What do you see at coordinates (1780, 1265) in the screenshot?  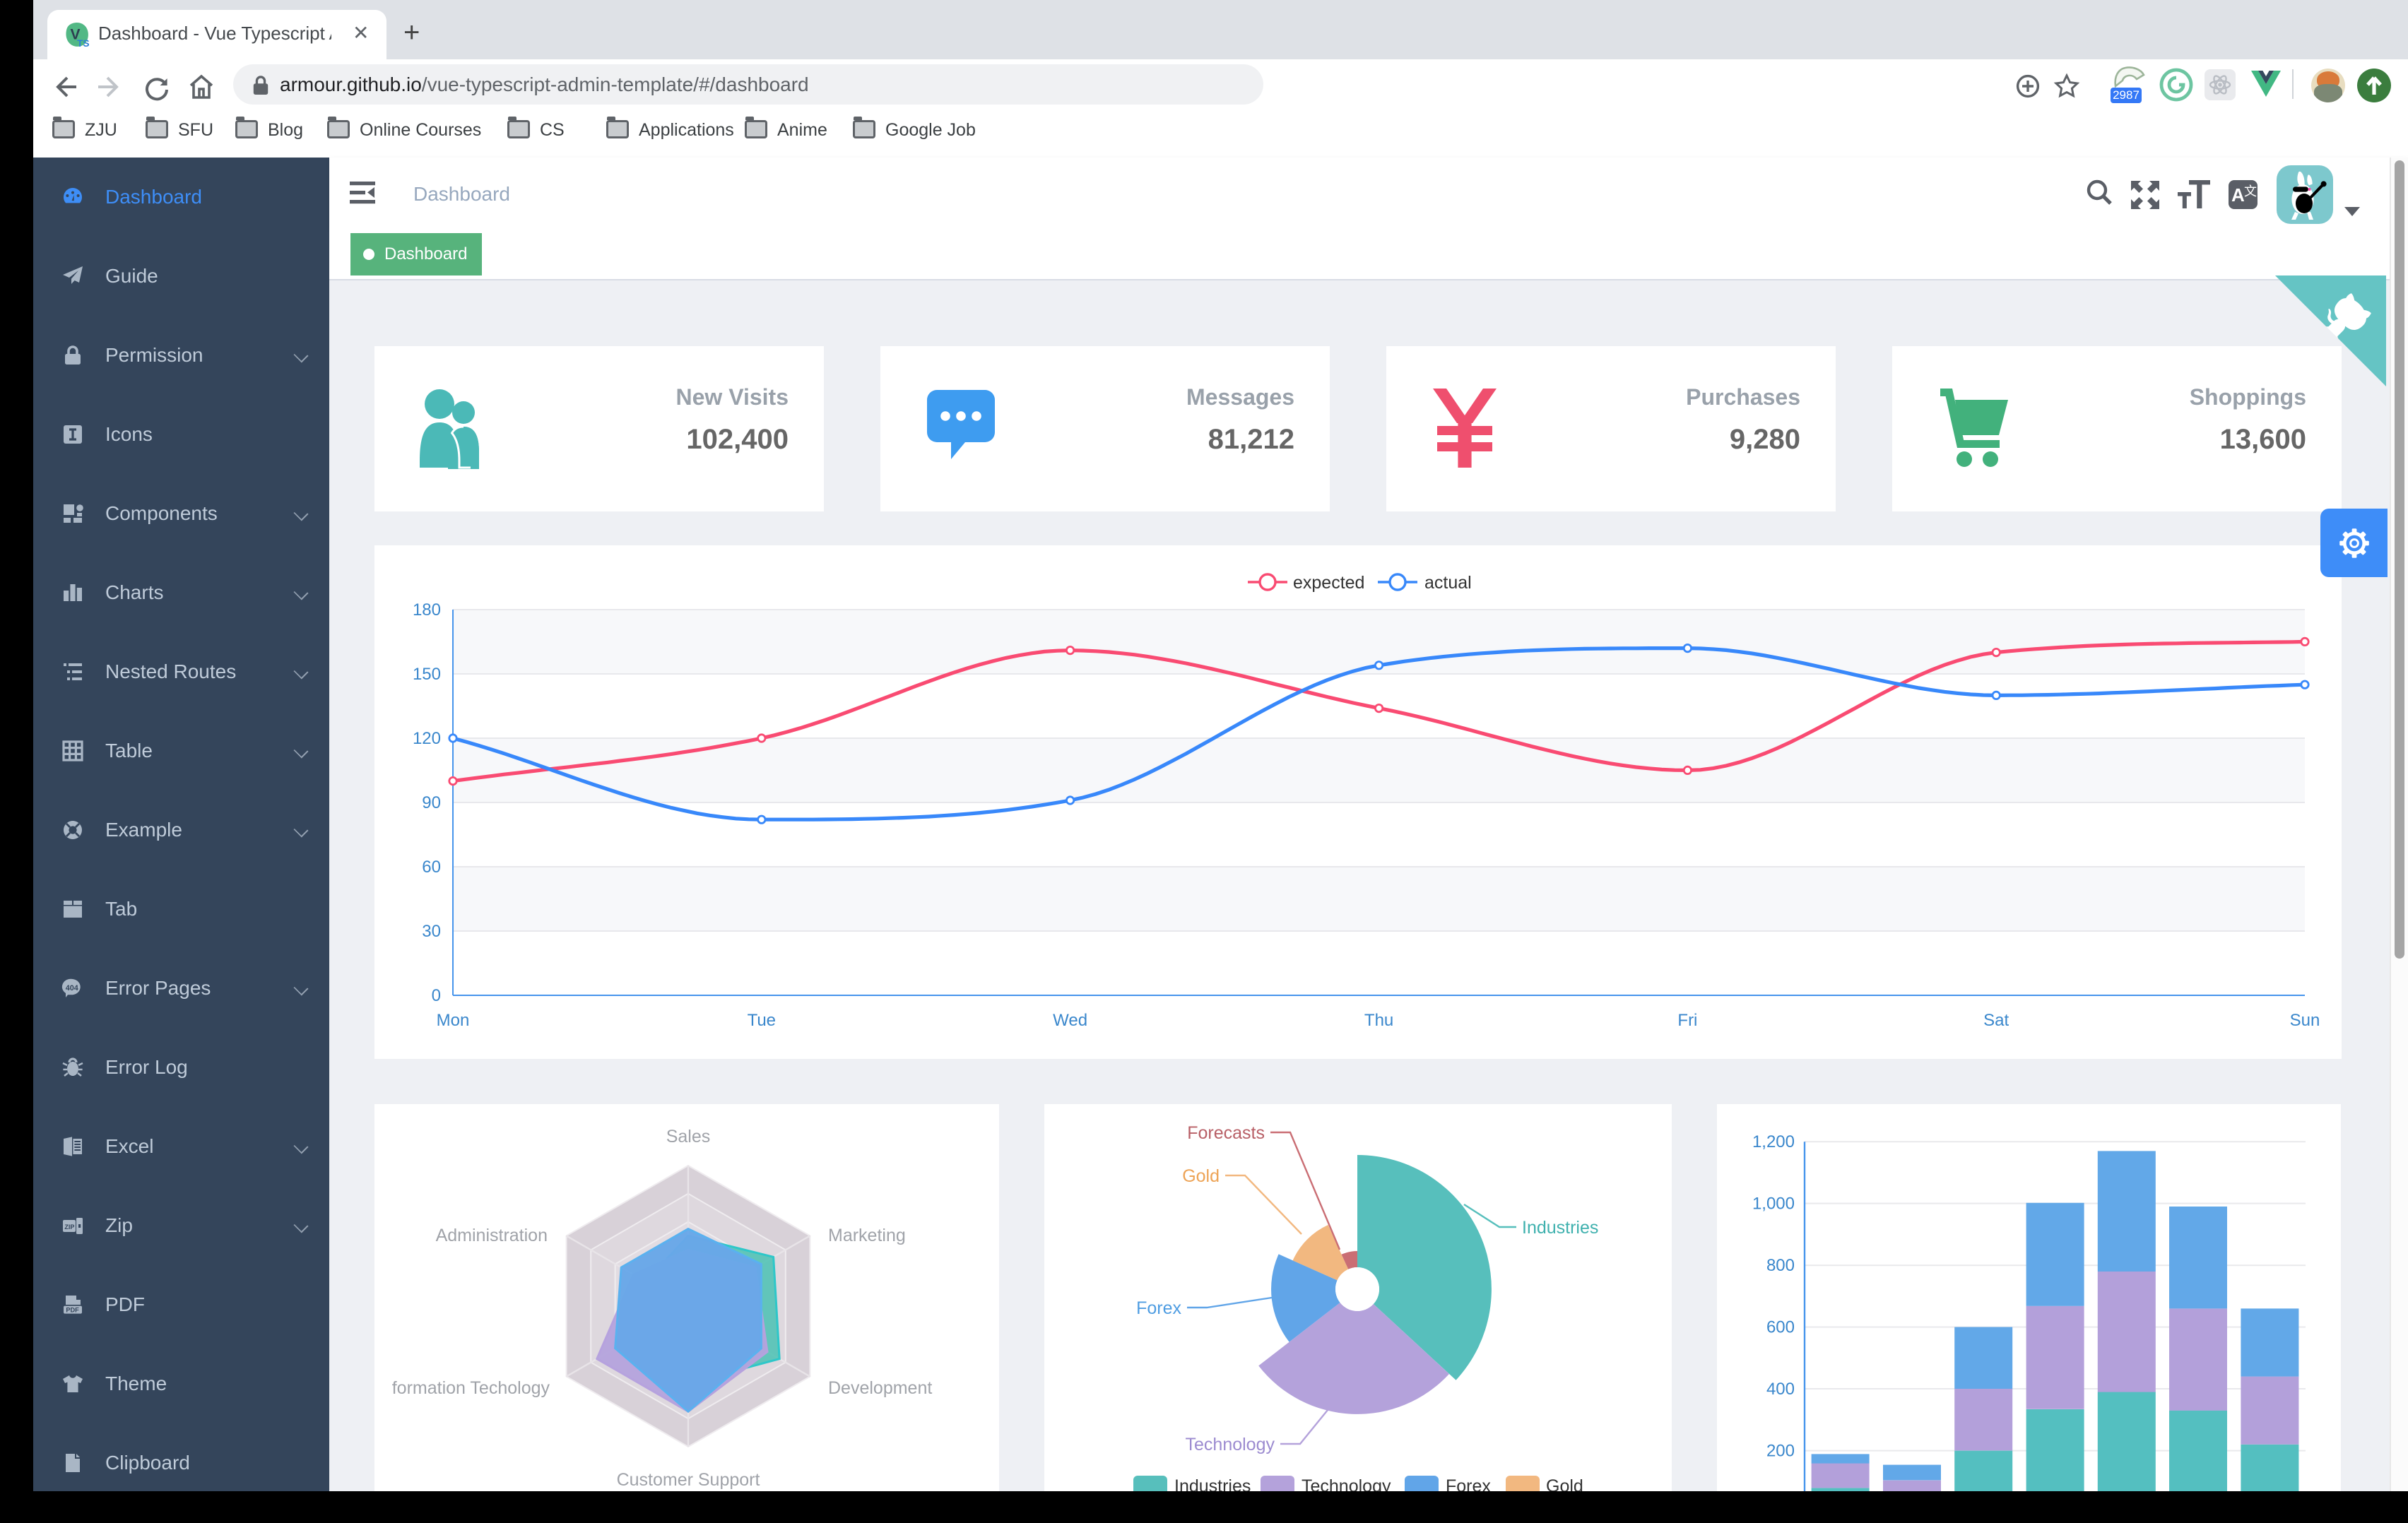 I see `svg-text: 800` at bounding box center [1780, 1265].